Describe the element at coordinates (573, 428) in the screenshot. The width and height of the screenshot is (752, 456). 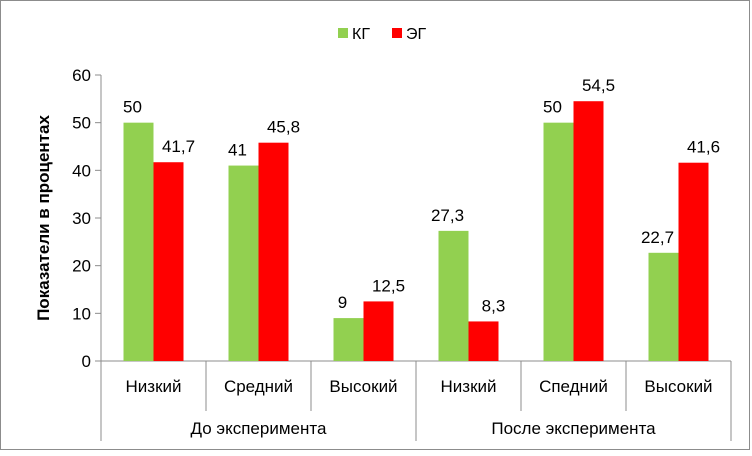
I see `x-group-label: После эксперимента` at that location.